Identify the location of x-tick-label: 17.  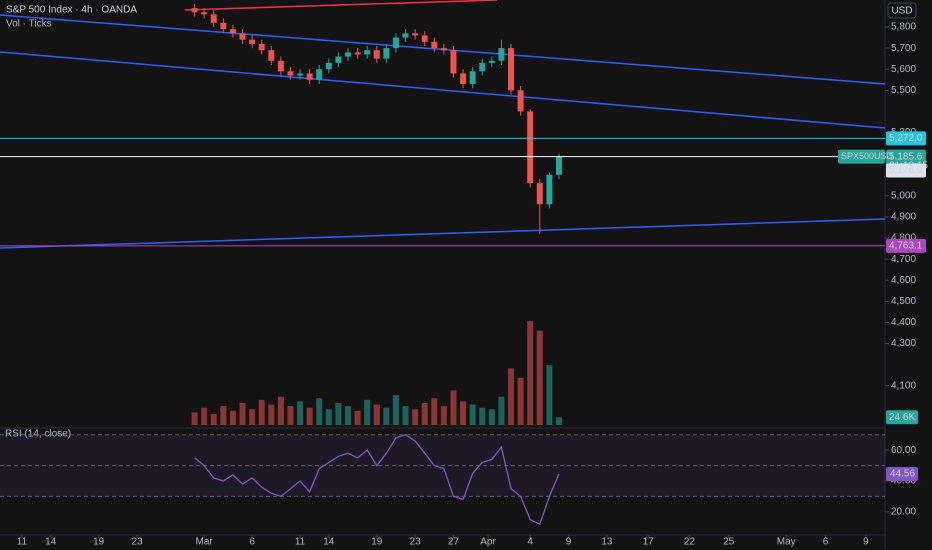
(649, 542).